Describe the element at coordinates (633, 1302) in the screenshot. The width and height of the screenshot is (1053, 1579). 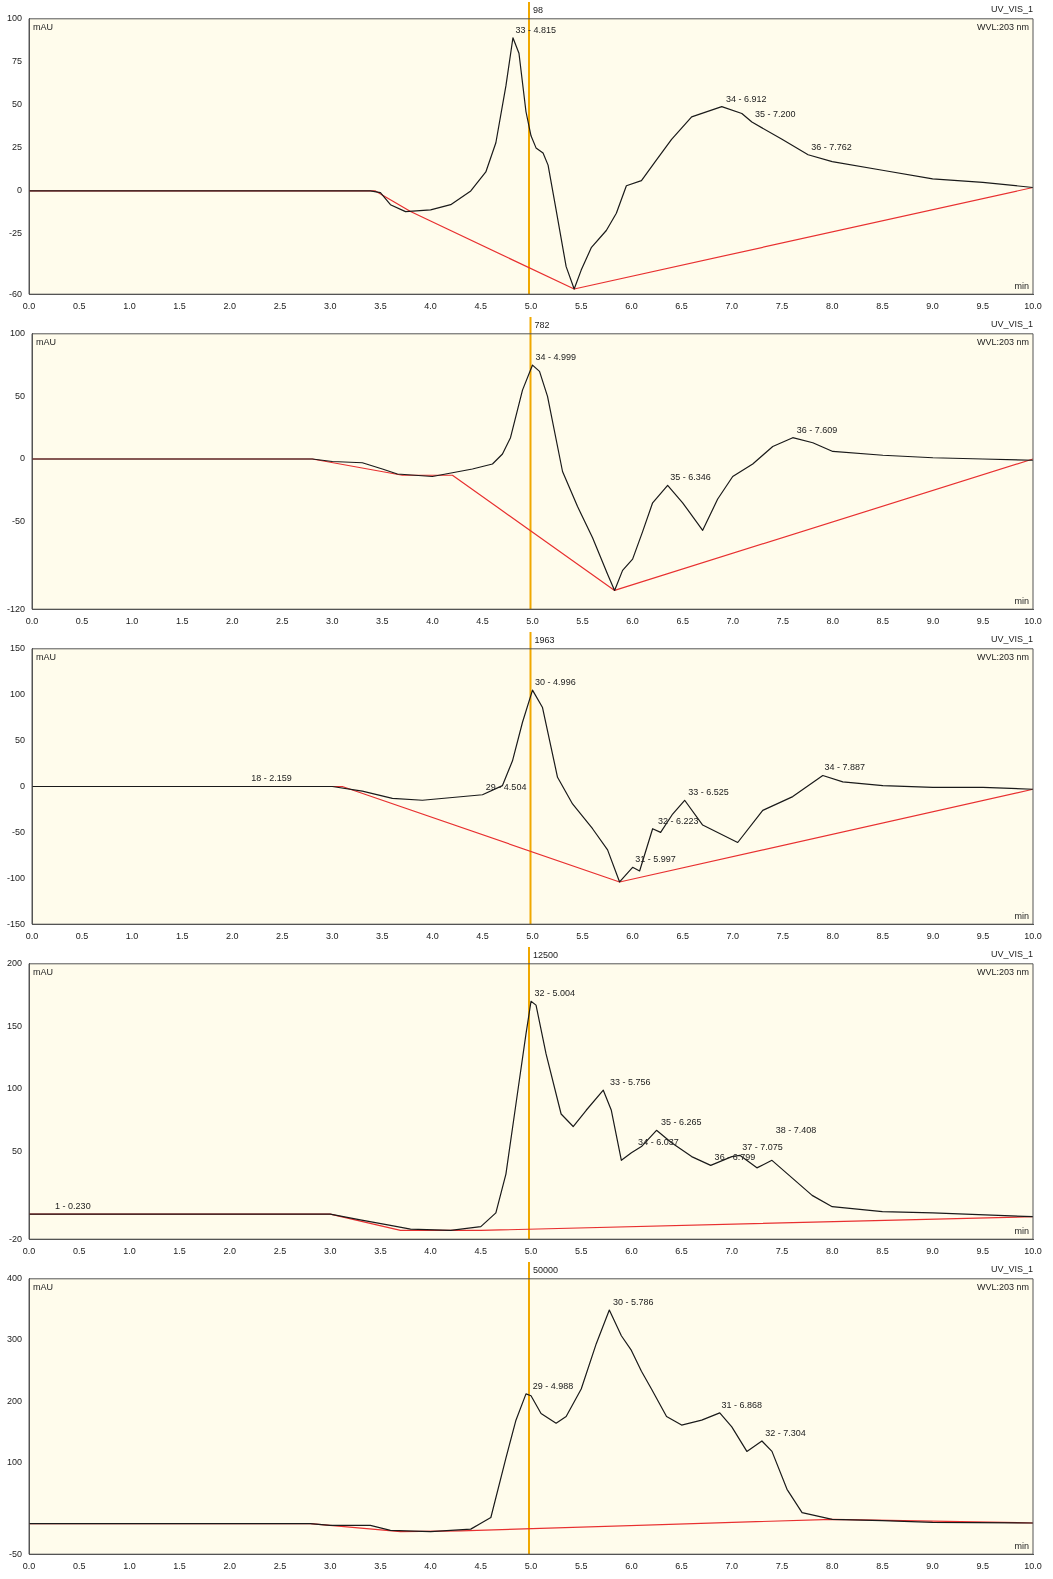
I see `annotation: 30 - 5.786` at that location.